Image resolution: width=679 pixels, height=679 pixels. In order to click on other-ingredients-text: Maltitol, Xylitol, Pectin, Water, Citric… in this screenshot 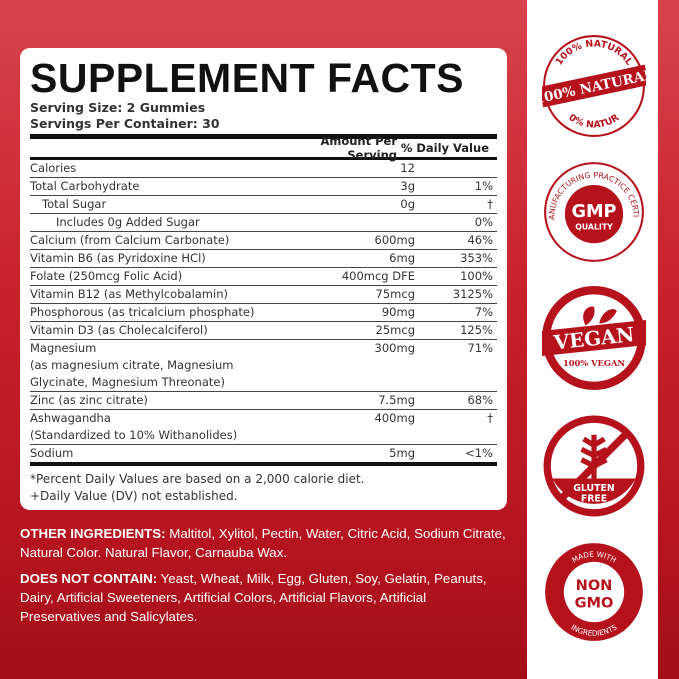, I will do `click(263, 543)`.